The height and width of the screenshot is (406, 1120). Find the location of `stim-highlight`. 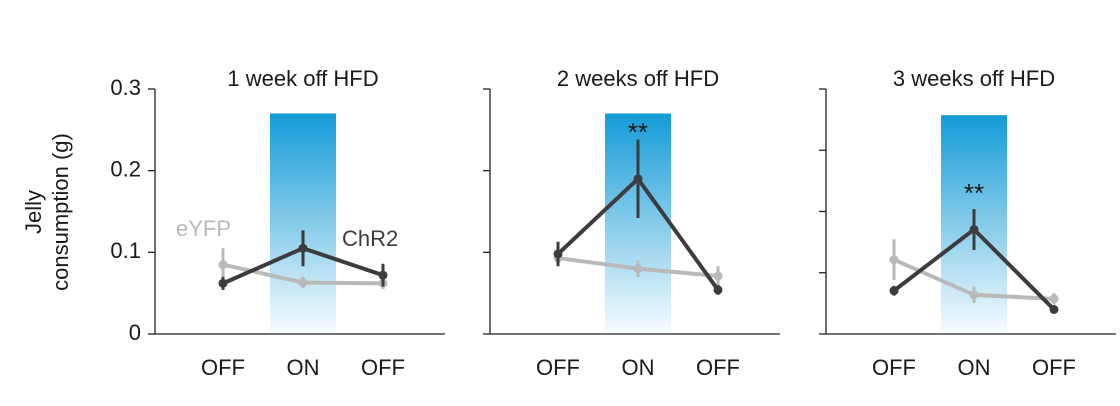

stim-highlight is located at coordinates (303, 223).